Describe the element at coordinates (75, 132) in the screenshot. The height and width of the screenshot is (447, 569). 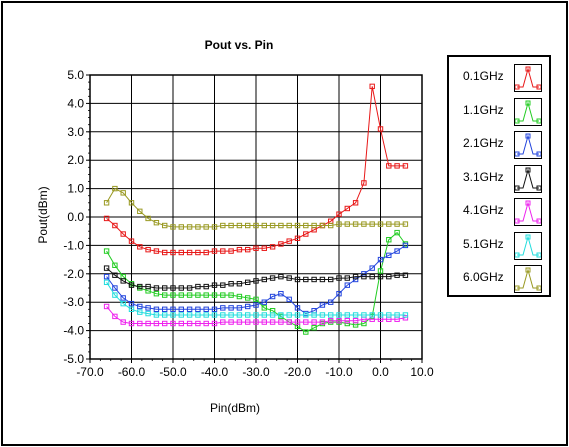
I see `y-tick-label: 3.0` at that location.